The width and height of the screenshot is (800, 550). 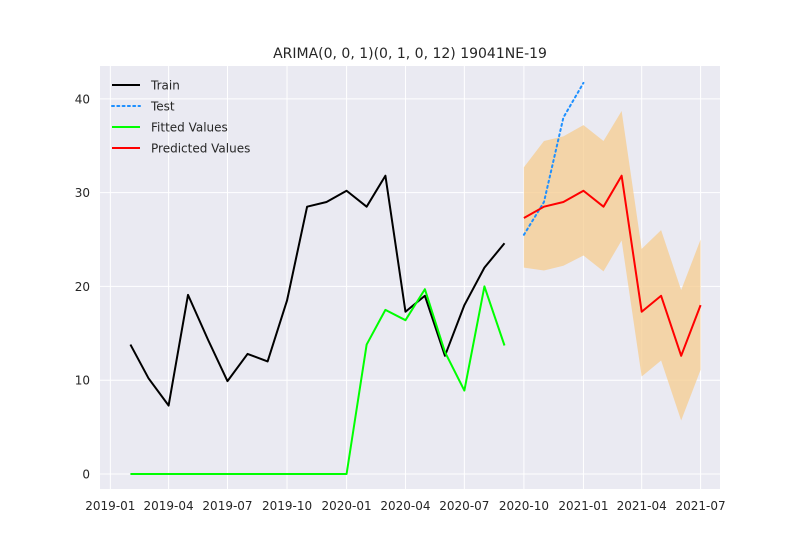 I want to click on x-tick-label: 2020-01, so click(x=347, y=506).